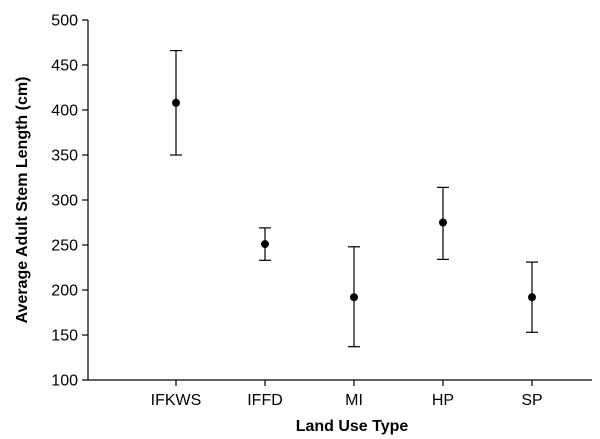 This screenshot has height=439, width=600. I want to click on y-tick-label: 400, so click(64, 111).